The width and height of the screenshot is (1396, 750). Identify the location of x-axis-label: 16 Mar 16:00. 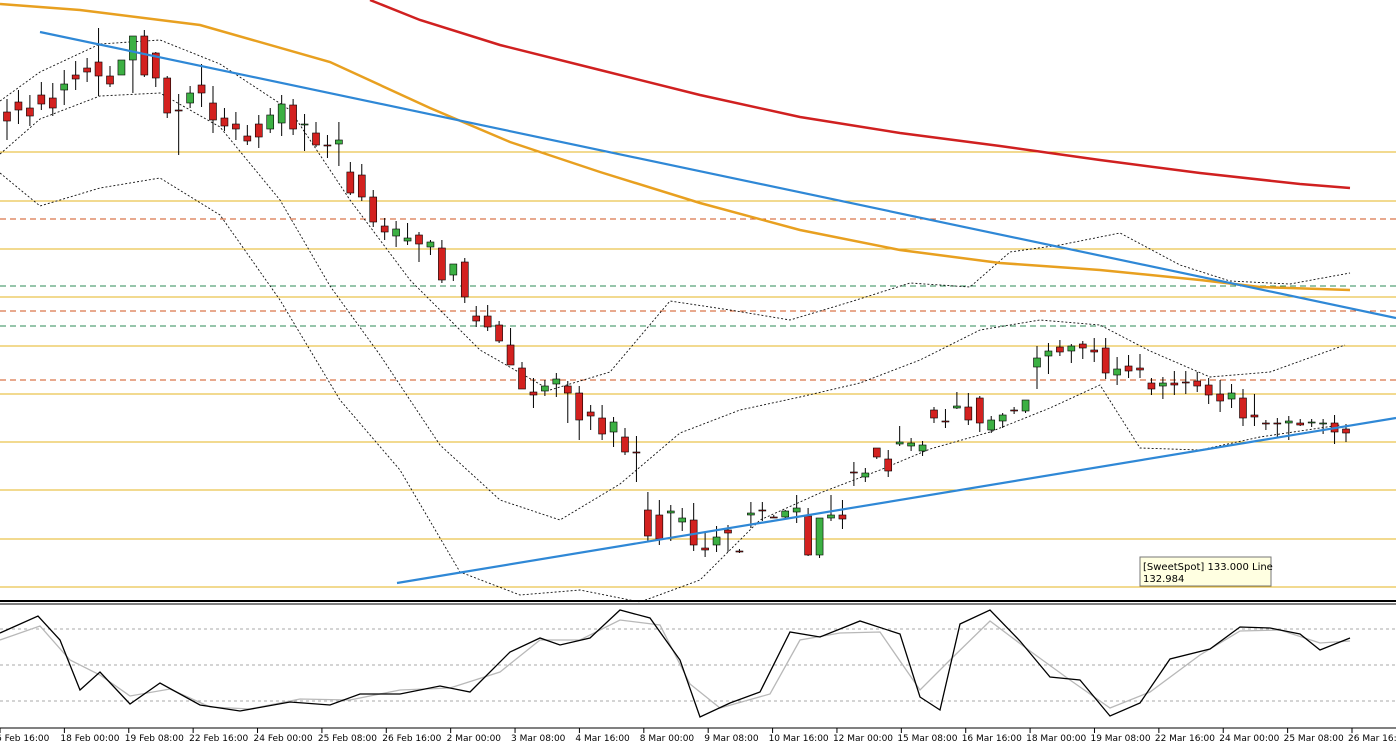
(992, 739).